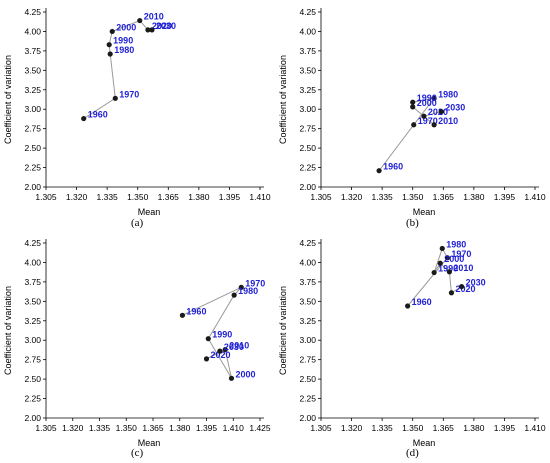  Describe the element at coordinates (413, 197) in the screenshot. I see `x-tick-label: 1.350` at that location.